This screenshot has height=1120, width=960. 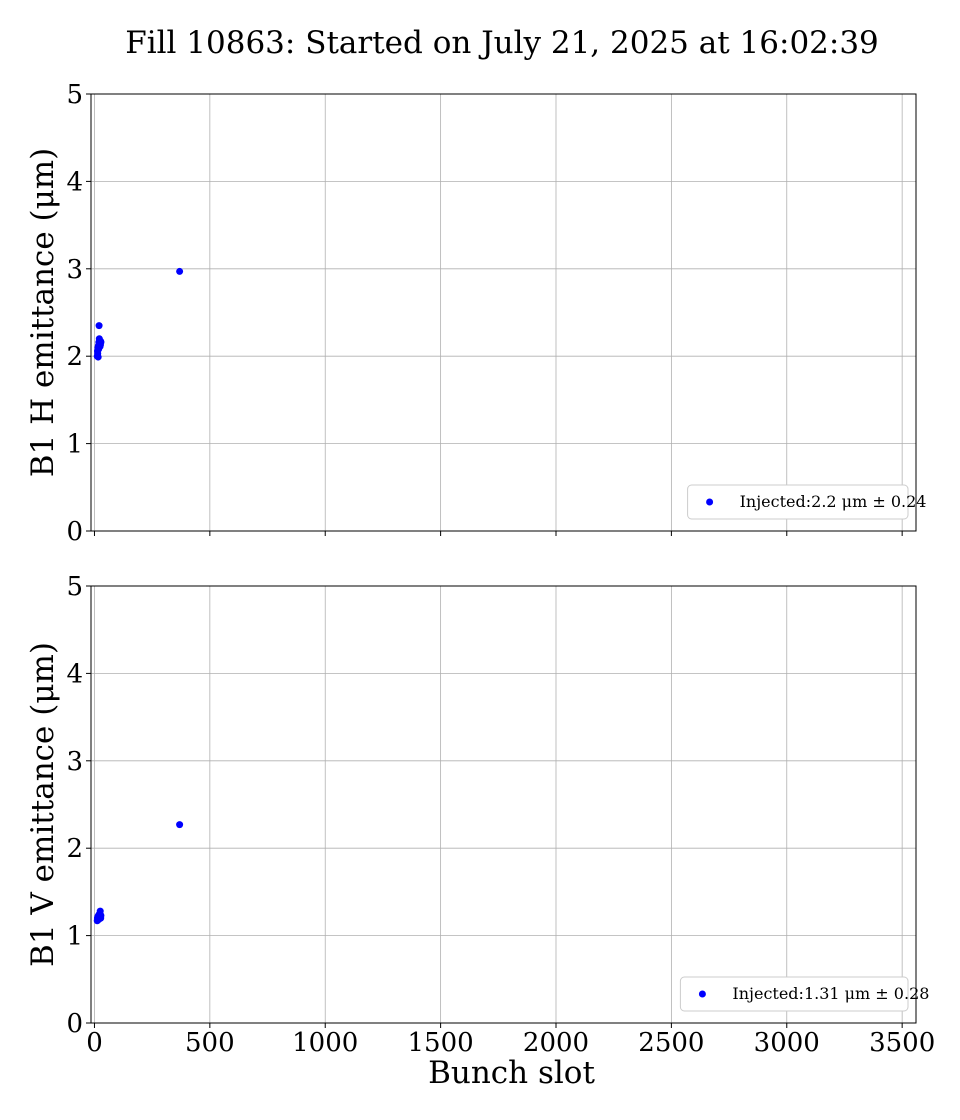 I want to click on legend: Injected:1.31 μm ± 0.28, so click(x=804, y=994).